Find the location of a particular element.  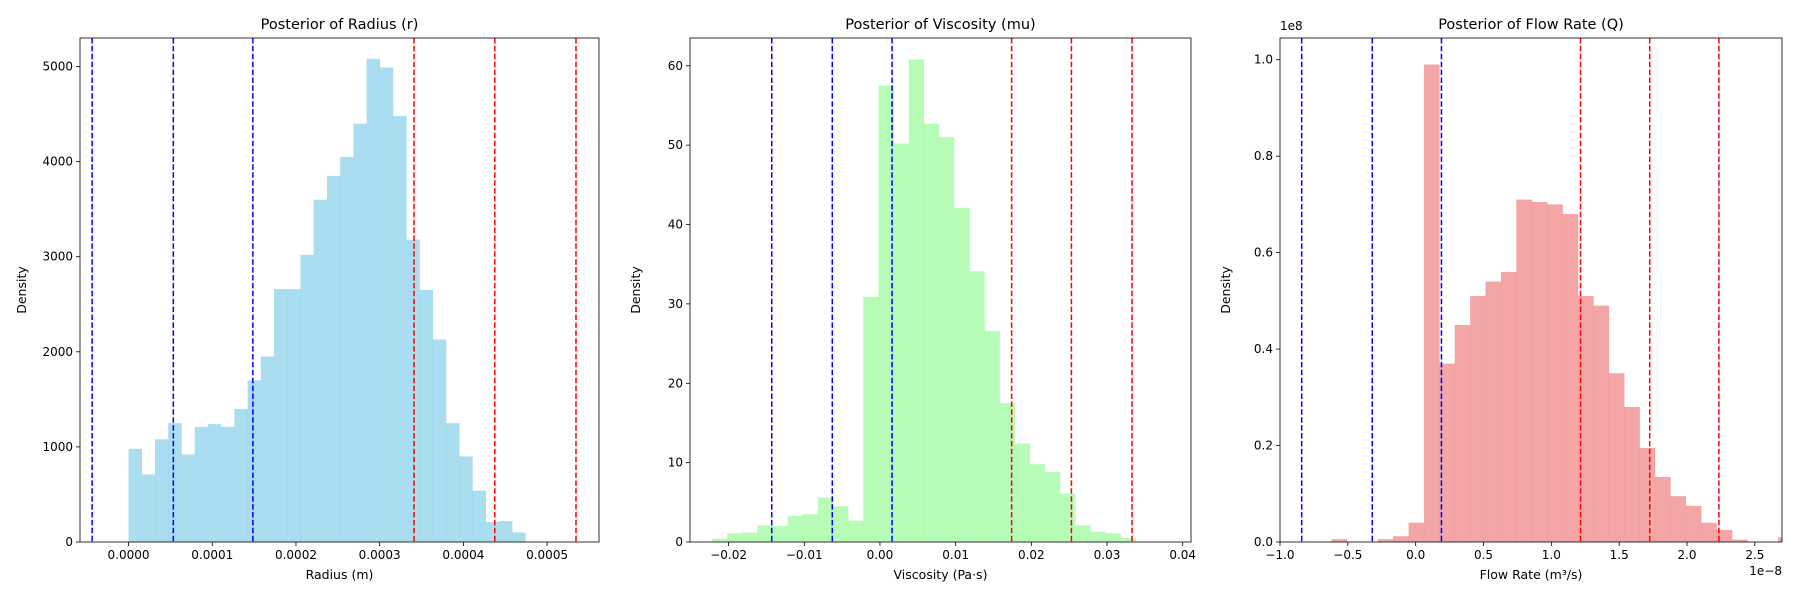

y-tick-label: 0.6 is located at coordinates (1263, 253).